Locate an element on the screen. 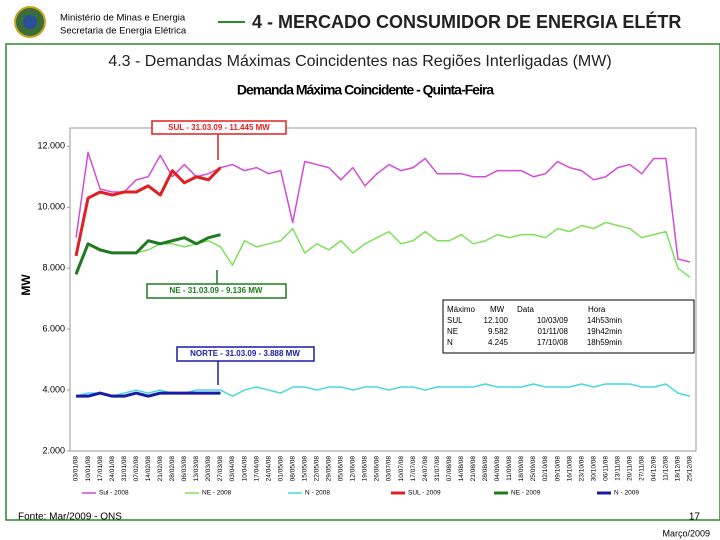  logo-center is located at coordinates (30, 22).